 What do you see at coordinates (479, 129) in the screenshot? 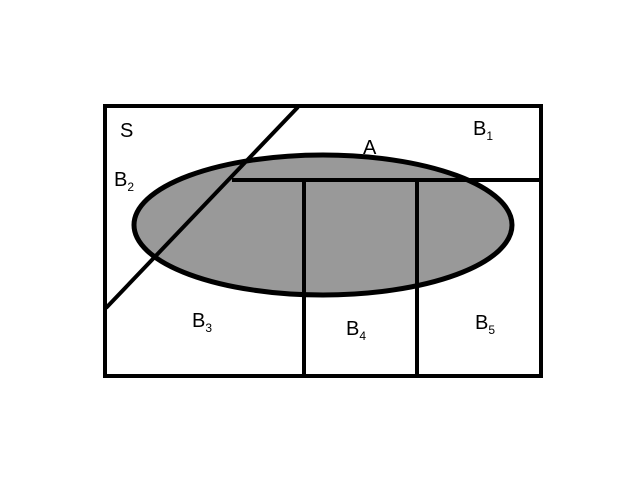
I see `partition-label-b1-letter: B` at bounding box center [479, 129].